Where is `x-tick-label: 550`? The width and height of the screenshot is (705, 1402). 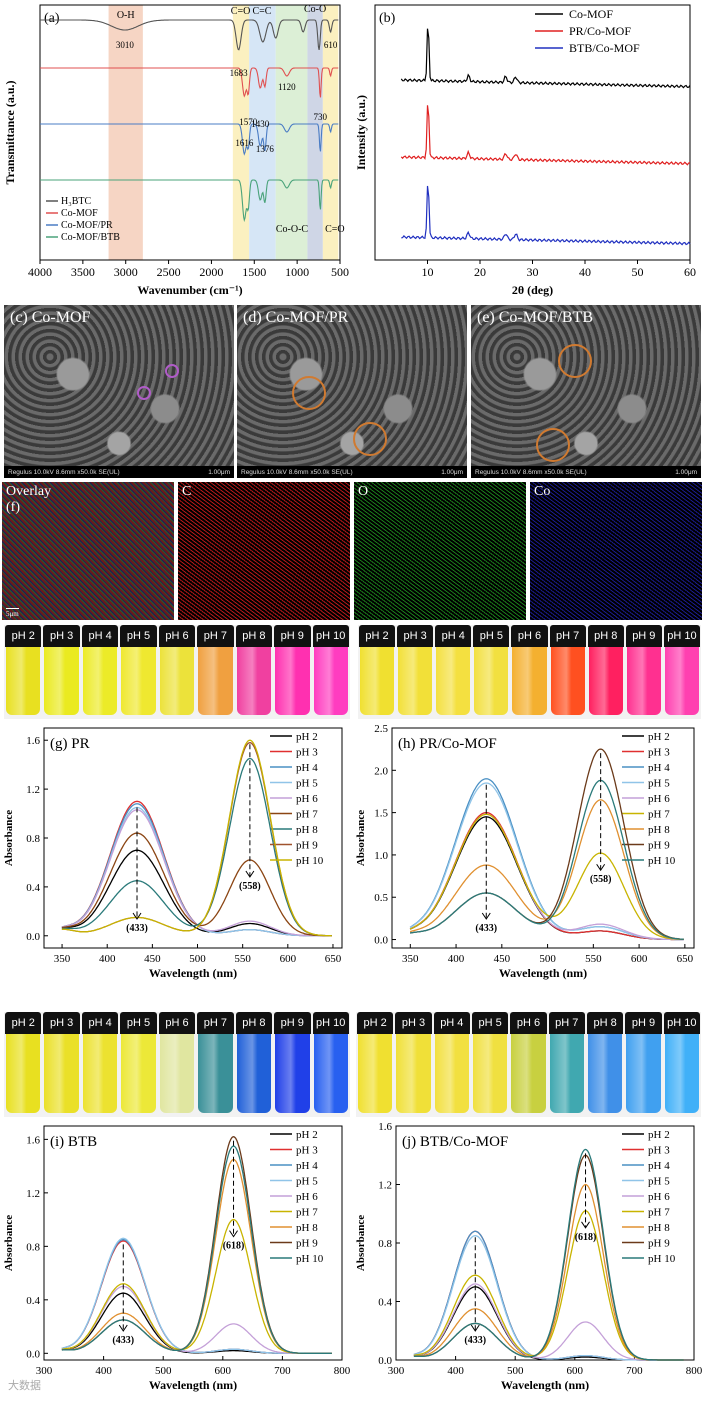
x-tick-label: 550 is located at coordinates (593, 959).